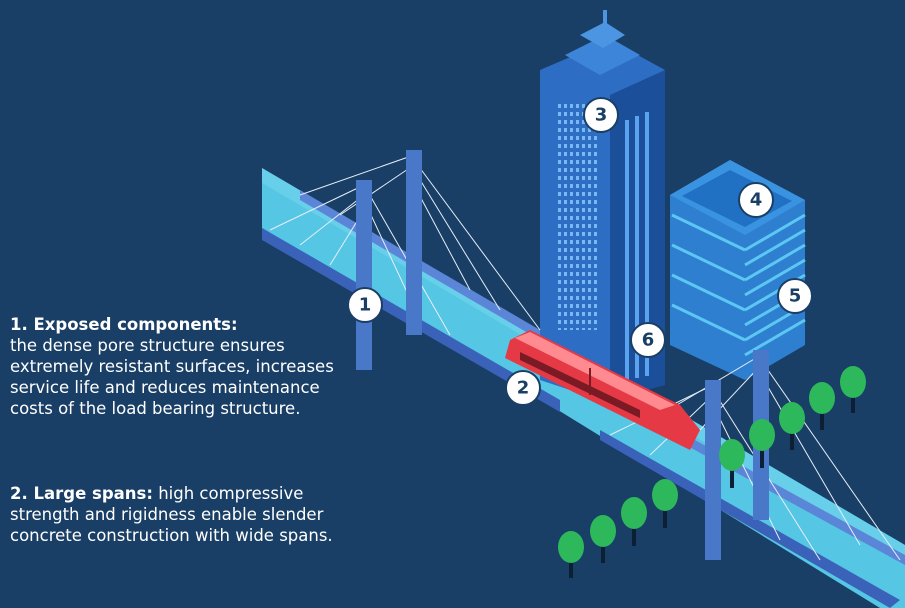  I want to click on marker: 2, so click(523, 388).